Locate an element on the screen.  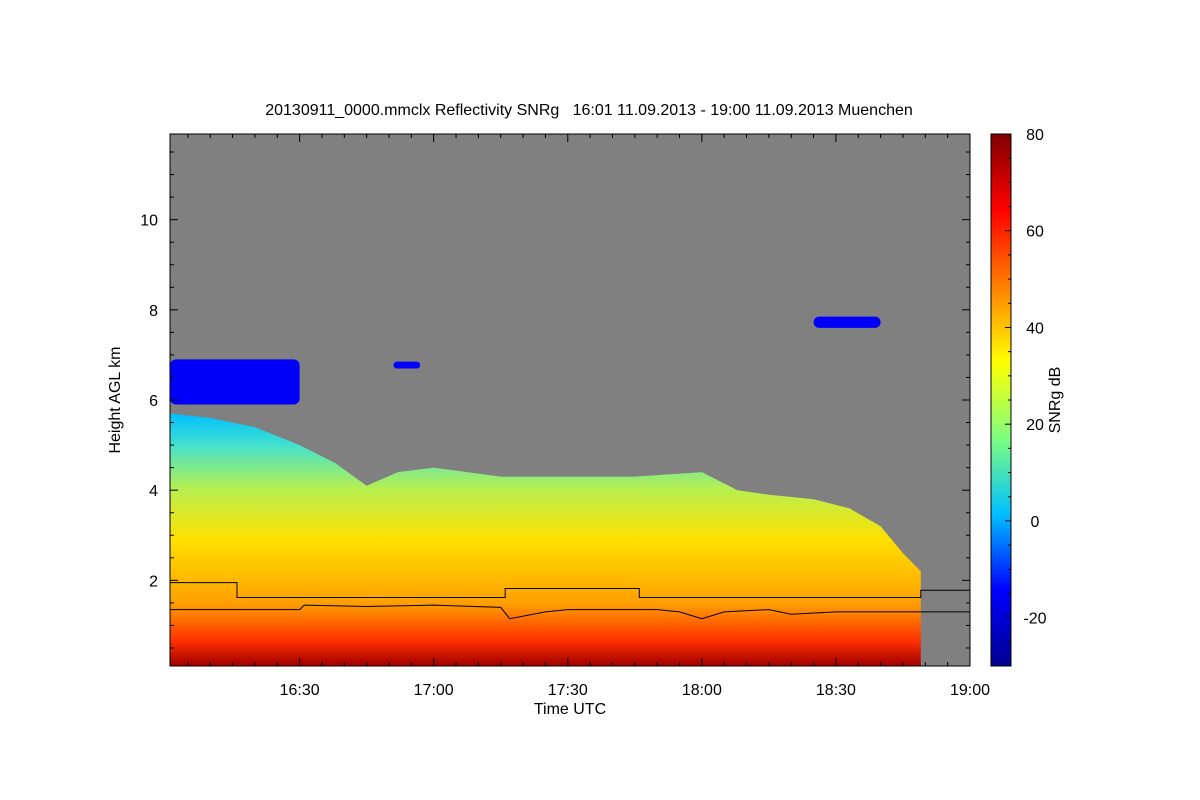
colorbar-tick-label: 40 is located at coordinates (1035, 328).